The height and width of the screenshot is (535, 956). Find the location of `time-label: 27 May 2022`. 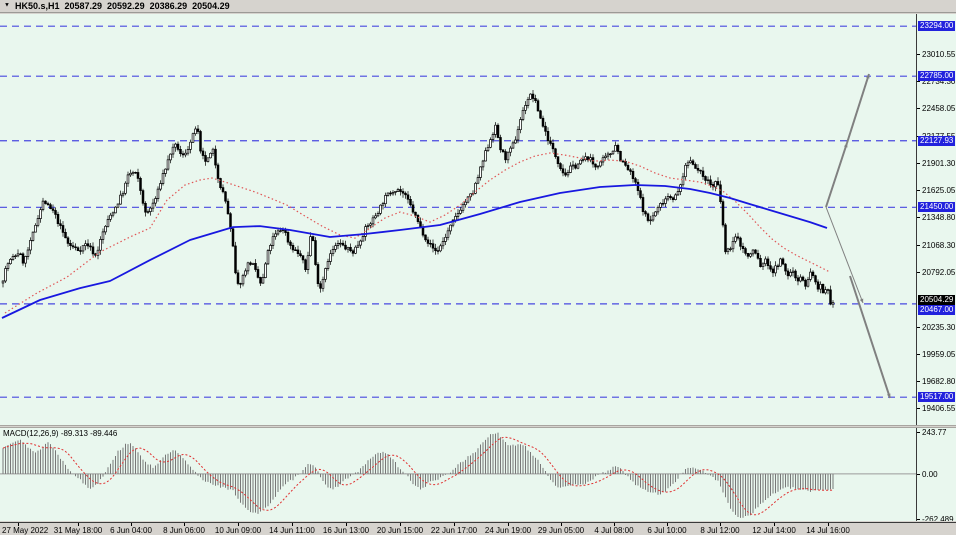

time-label: 27 May 2022 is located at coordinates (25, 530).